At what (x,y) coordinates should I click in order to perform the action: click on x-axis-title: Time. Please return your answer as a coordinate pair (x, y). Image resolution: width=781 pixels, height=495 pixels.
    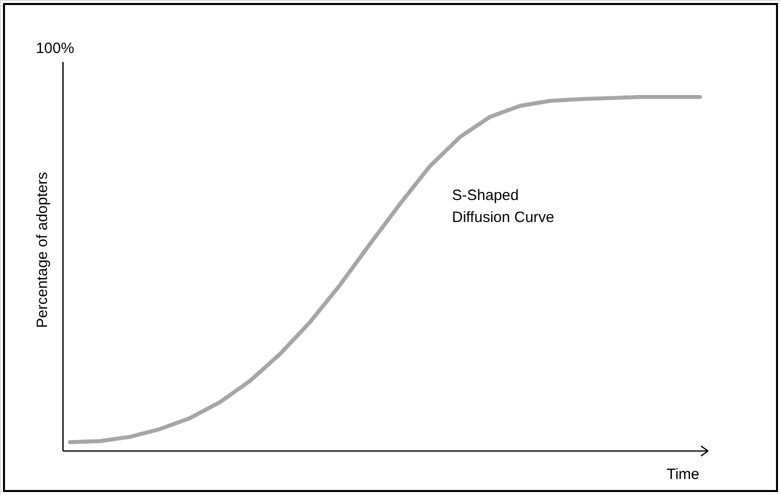
    Looking at the image, I should click on (683, 474).